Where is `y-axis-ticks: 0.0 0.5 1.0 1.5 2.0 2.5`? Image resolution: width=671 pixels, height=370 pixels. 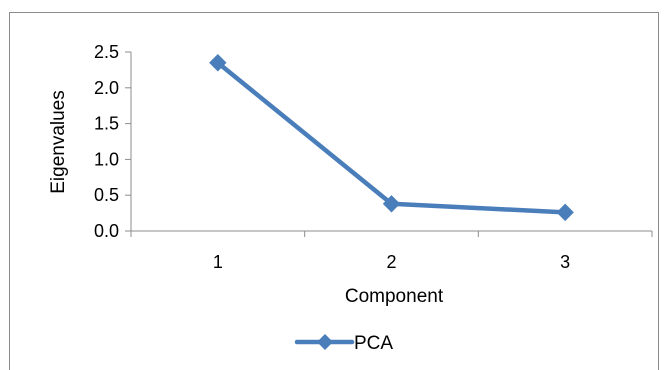
y-axis-ticks: 0.0 0.5 1.0 1.5 2.0 2.5 is located at coordinates (112, 141).